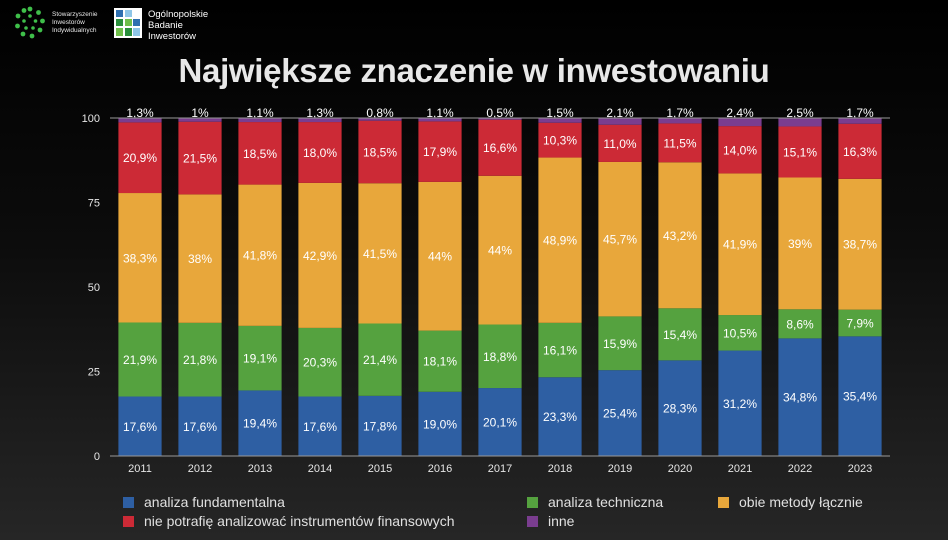 This screenshot has width=948, height=540. Describe the element at coordinates (560, 113) in the screenshot. I see `data-label: 1,5%` at that location.